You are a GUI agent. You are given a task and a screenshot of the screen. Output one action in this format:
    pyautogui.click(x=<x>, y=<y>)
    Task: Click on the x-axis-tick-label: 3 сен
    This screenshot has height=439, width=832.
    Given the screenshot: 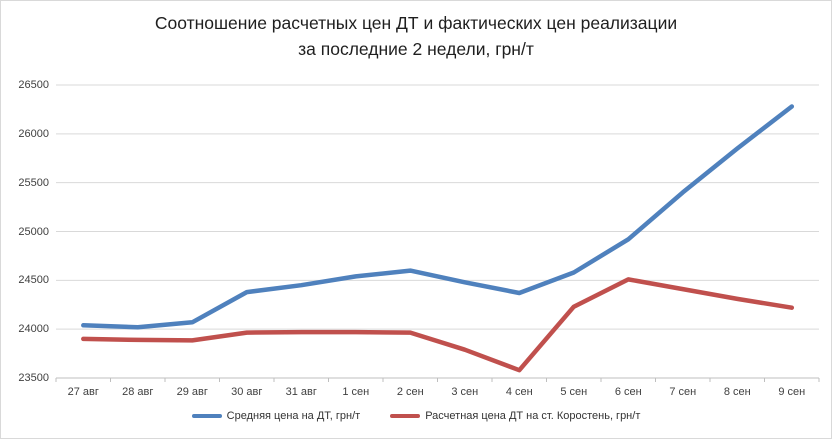 What is the action you would take?
    pyautogui.click(x=465, y=392)
    